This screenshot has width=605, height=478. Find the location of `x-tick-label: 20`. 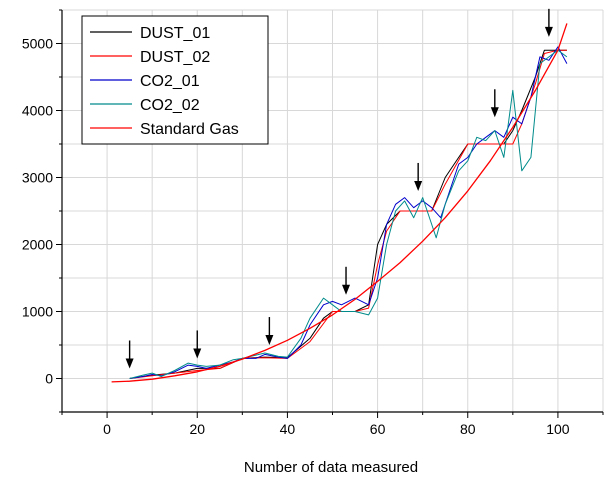

x-tick-label: 20 is located at coordinates (197, 429).